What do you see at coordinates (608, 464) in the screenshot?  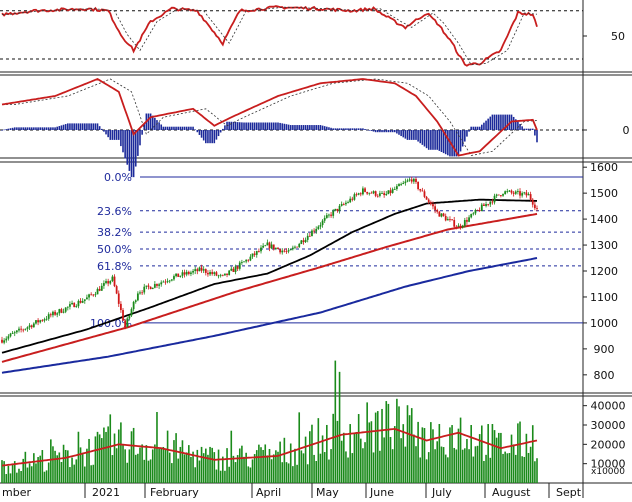 I see `volume-tick-label: 10000` at bounding box center [608, 464].